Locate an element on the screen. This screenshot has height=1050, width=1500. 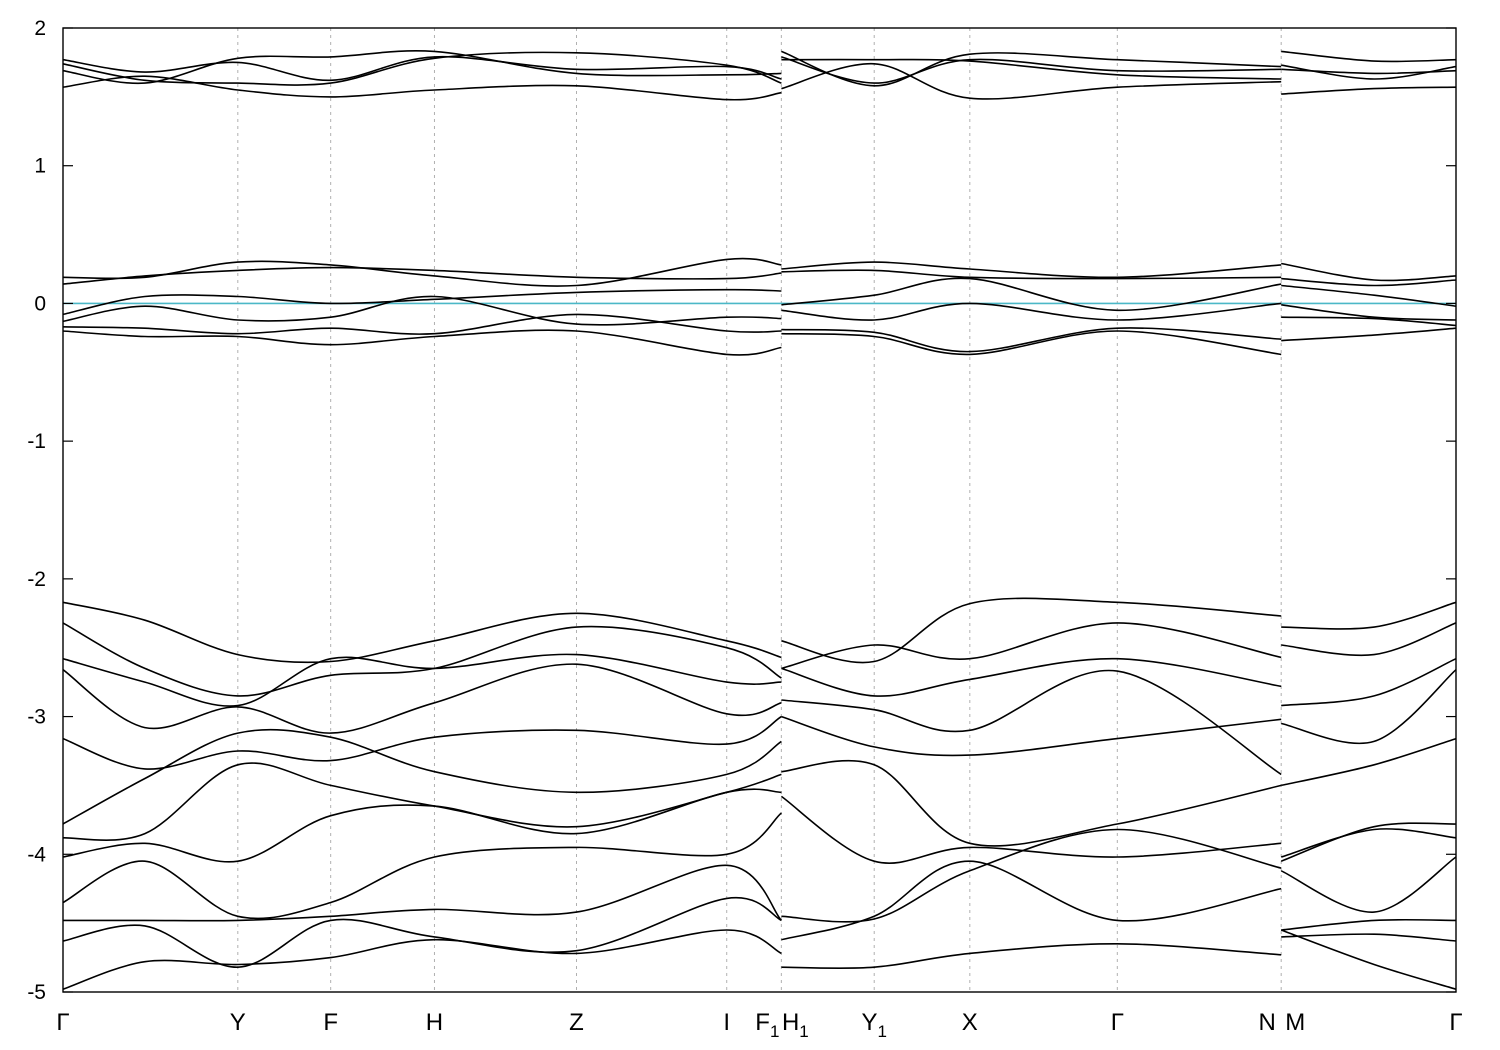
x-tick-label-main: M is located at coordinates (1295, 1022).